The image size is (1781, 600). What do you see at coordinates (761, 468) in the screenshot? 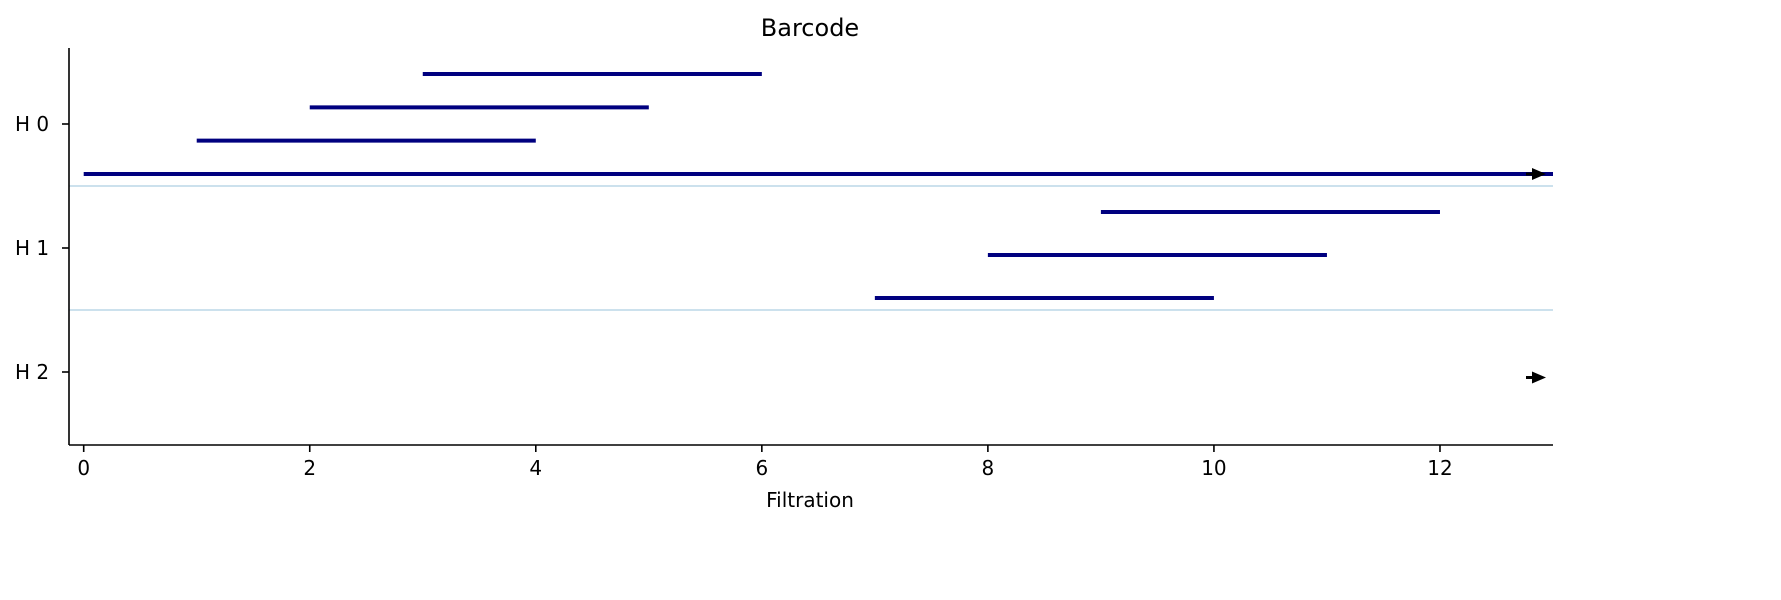
I see `x-tick-label: 6` at bounding box center [761, 468].